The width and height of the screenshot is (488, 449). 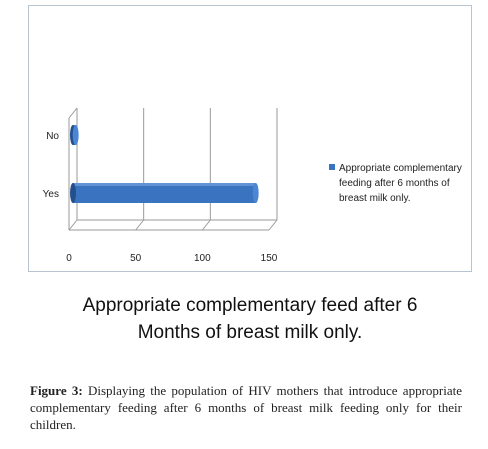 I want to click on x-tick-label-100: 100, so click(x=202, y=258).